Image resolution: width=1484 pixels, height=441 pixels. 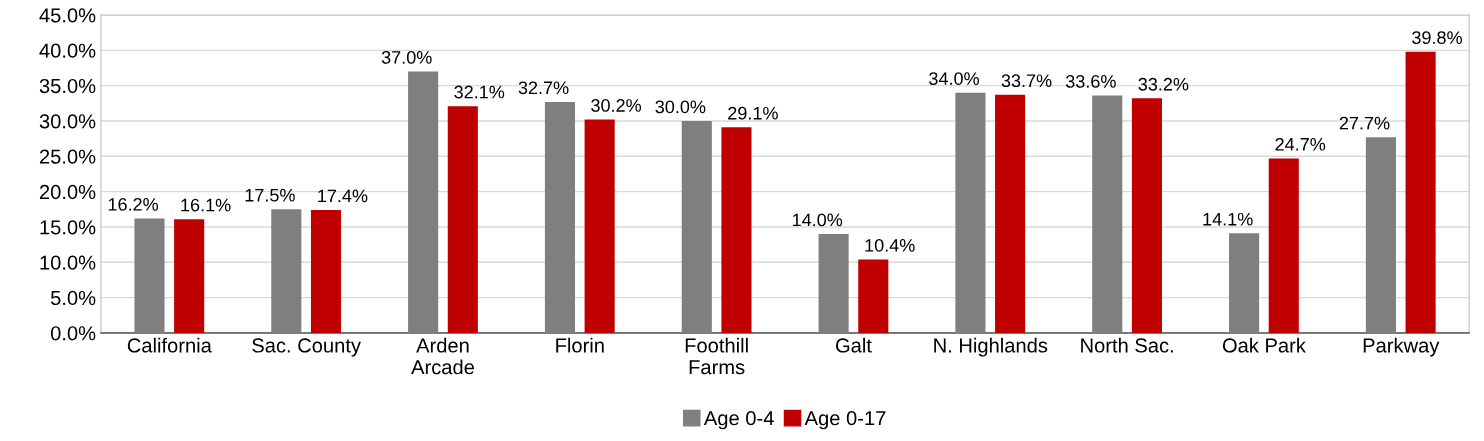 I want to click on x-tick-label: Arden Arcade, so click(x=442, y=356).